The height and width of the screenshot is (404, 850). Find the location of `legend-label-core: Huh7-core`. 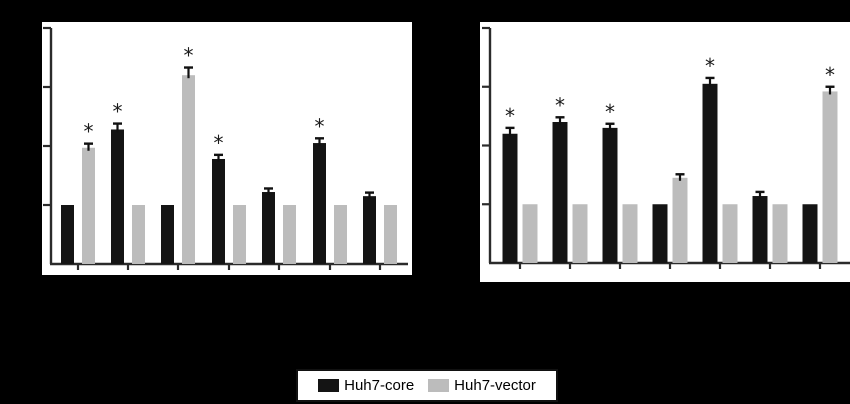

legend-label-core: Huh7-core is located at coordinates (379, 385).